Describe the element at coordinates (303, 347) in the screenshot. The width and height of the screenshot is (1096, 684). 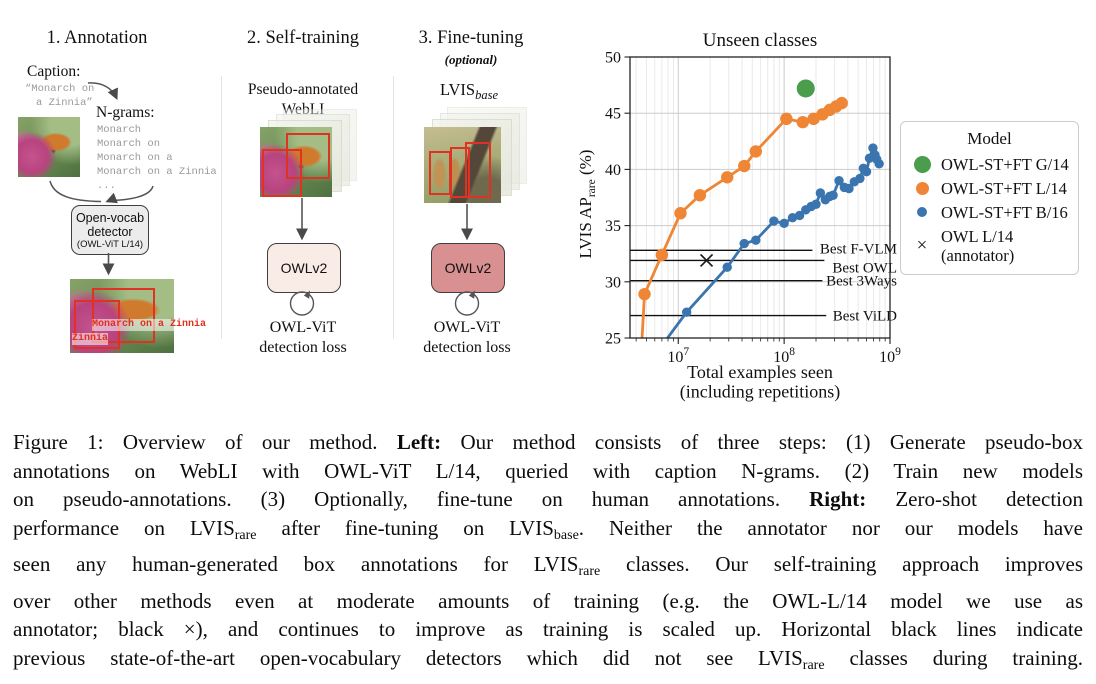
I see `loss-line2: detection loss` at that location.